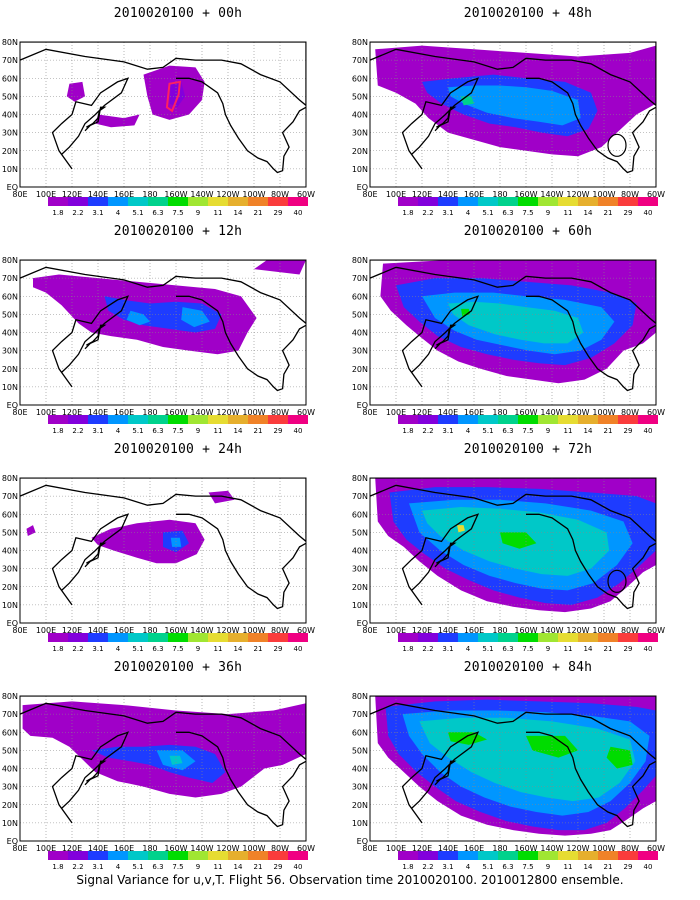 The height and width of the screenshot is (900, 700). What do you see at coordinates (513, 550) in the screenshot?
I see `map-frame` at bounding box center [513, 550].